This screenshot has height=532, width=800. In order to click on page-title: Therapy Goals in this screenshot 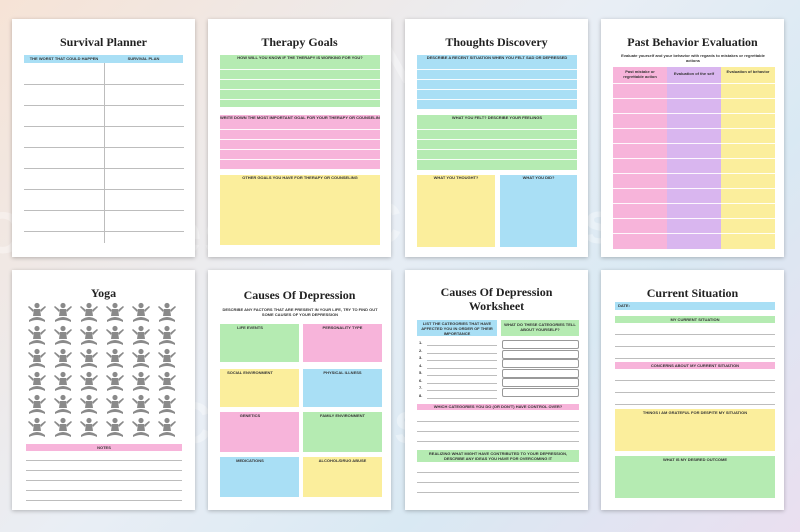, I will do `click(299, 42)`.